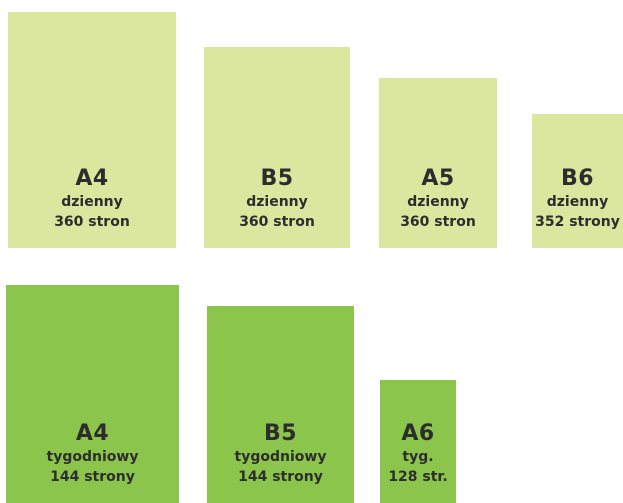 This screenshot has height=503, width=623. I want to click on format-card-weekly-a4: A4 tygodniowy 144 strony, so click(92, 394).